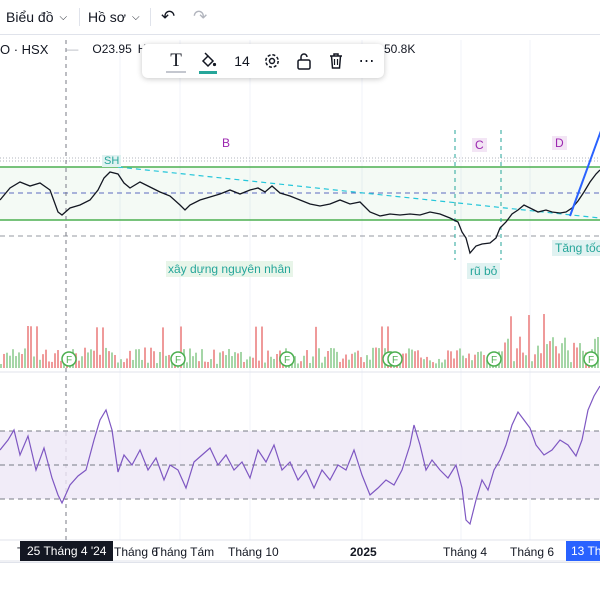  What do you see at coordinates (208, 72) in the screenshot?
I see `fill-color-bar` at bounding box center [208, 72].